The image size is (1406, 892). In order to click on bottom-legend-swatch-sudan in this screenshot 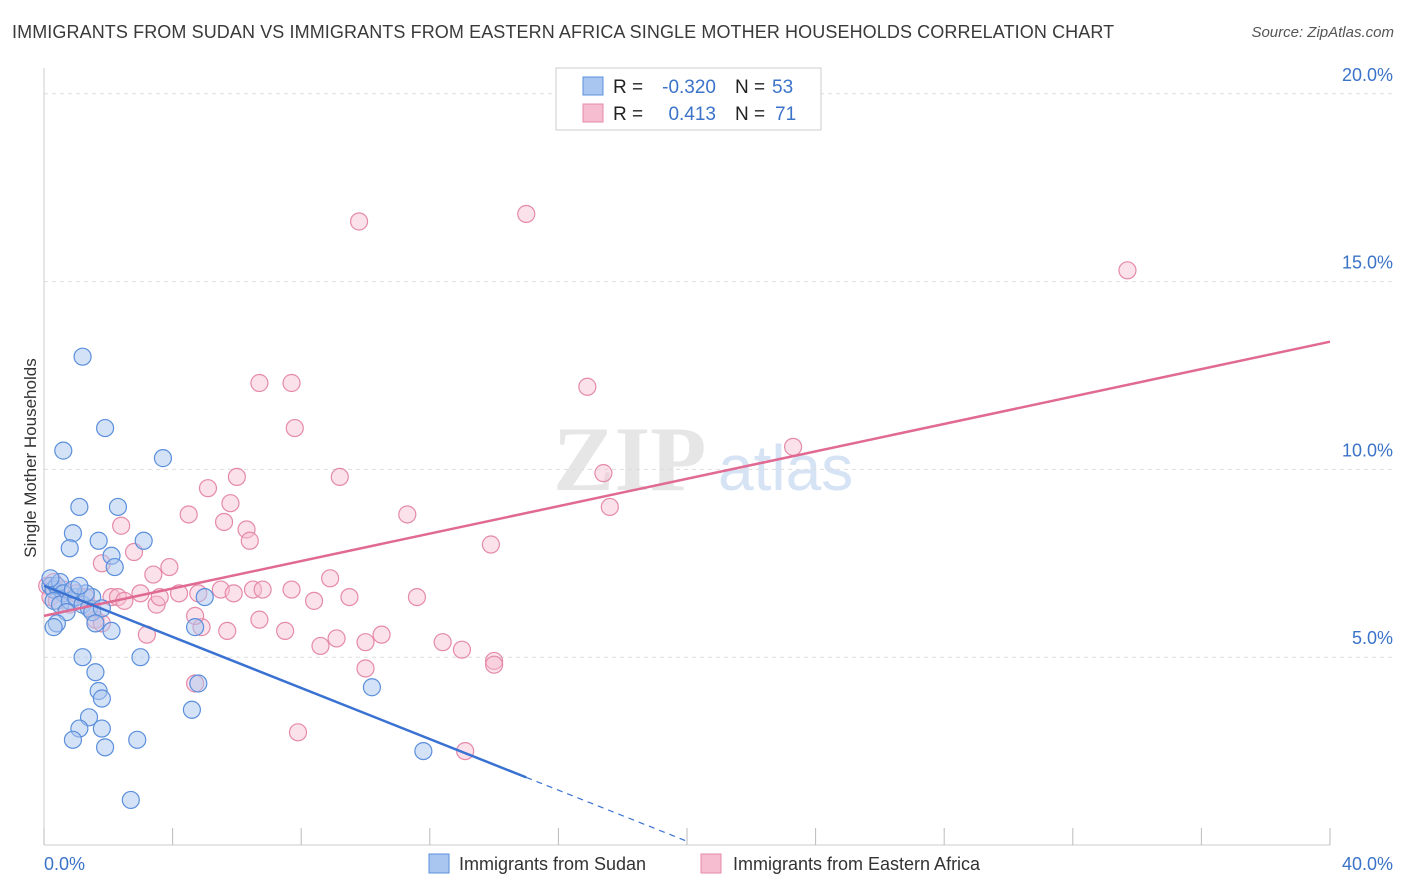, I will do `click(439, 863)`.